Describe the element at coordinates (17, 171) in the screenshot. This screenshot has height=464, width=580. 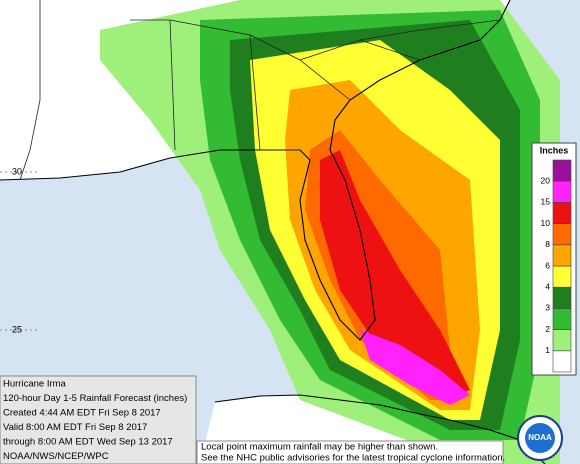
I see `latitude-label: 30` at that location.